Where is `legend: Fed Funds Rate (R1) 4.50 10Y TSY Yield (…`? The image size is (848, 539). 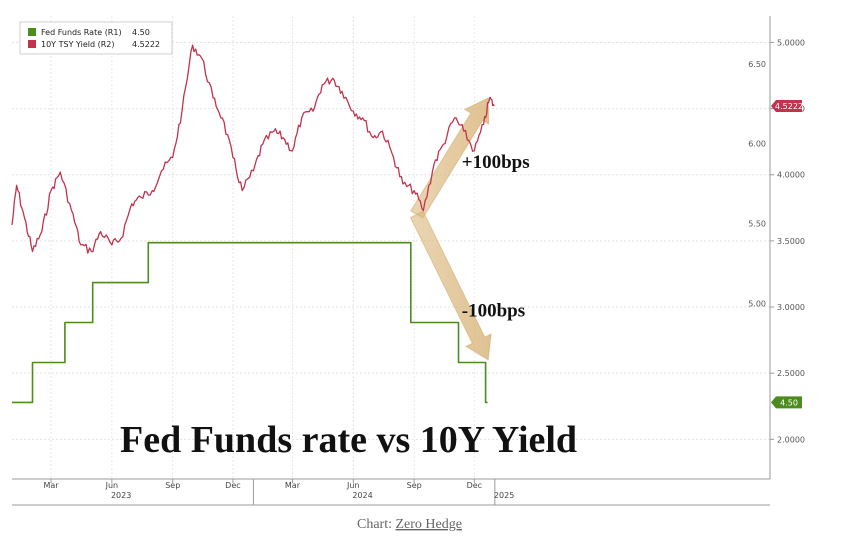
legend: Fed Funds Rate (R1) 4.50 10Y TSY Yield (… is located at coordinates (96, 38).